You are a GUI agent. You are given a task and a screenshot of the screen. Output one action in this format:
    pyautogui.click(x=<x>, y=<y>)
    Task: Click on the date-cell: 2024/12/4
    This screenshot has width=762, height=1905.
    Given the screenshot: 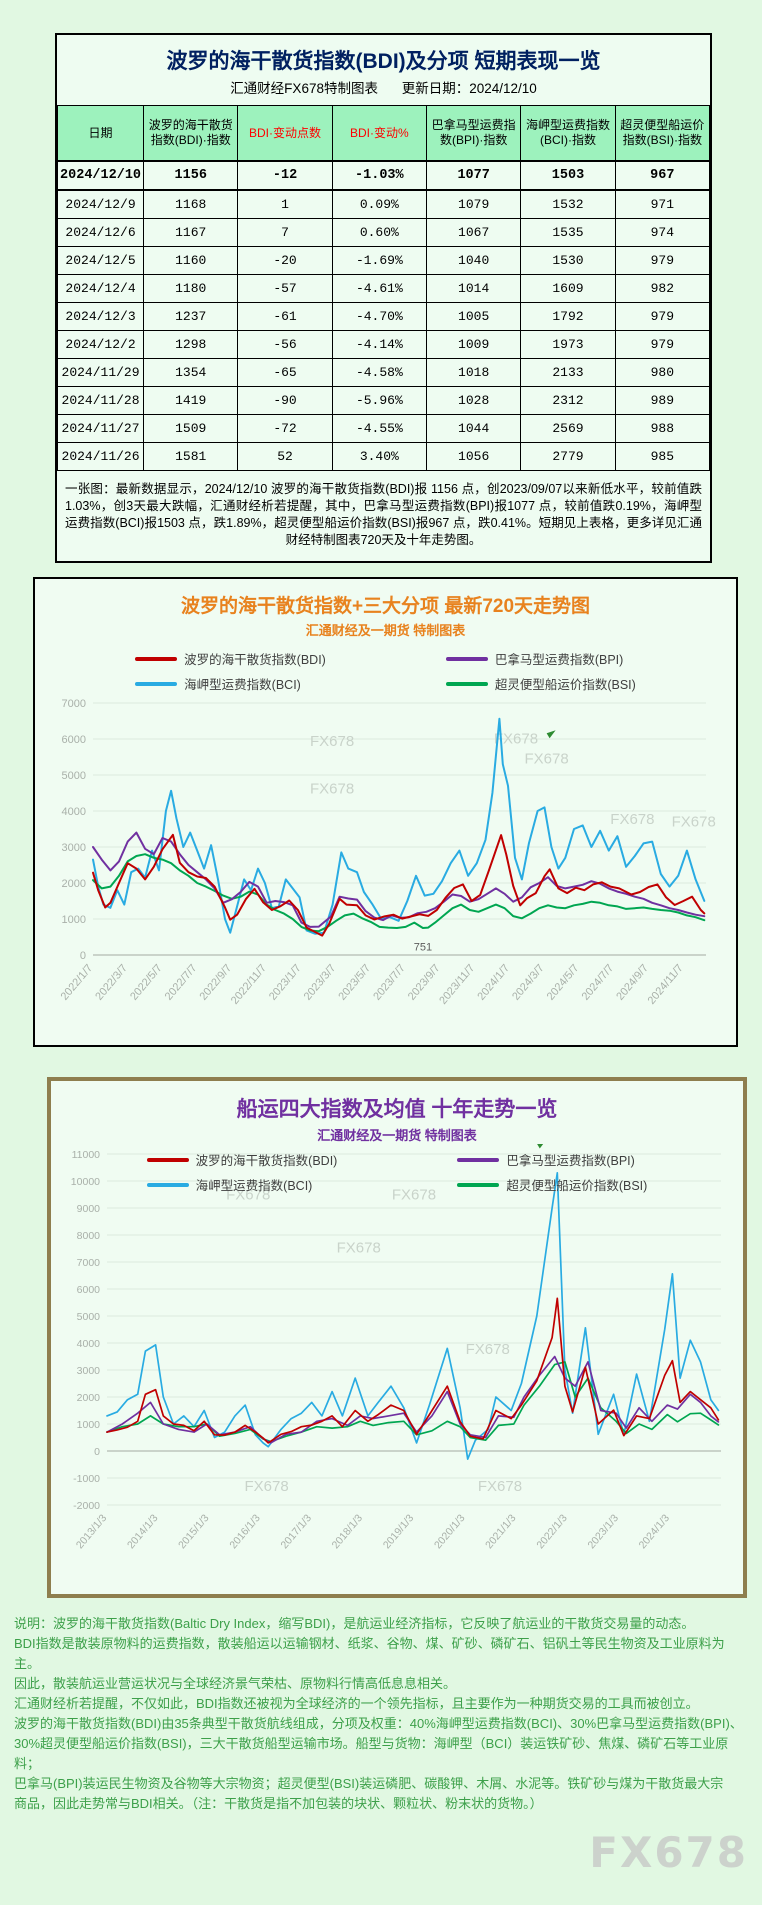 What is the action you would take?
    pyautogui.click(x=100, y=288)
    